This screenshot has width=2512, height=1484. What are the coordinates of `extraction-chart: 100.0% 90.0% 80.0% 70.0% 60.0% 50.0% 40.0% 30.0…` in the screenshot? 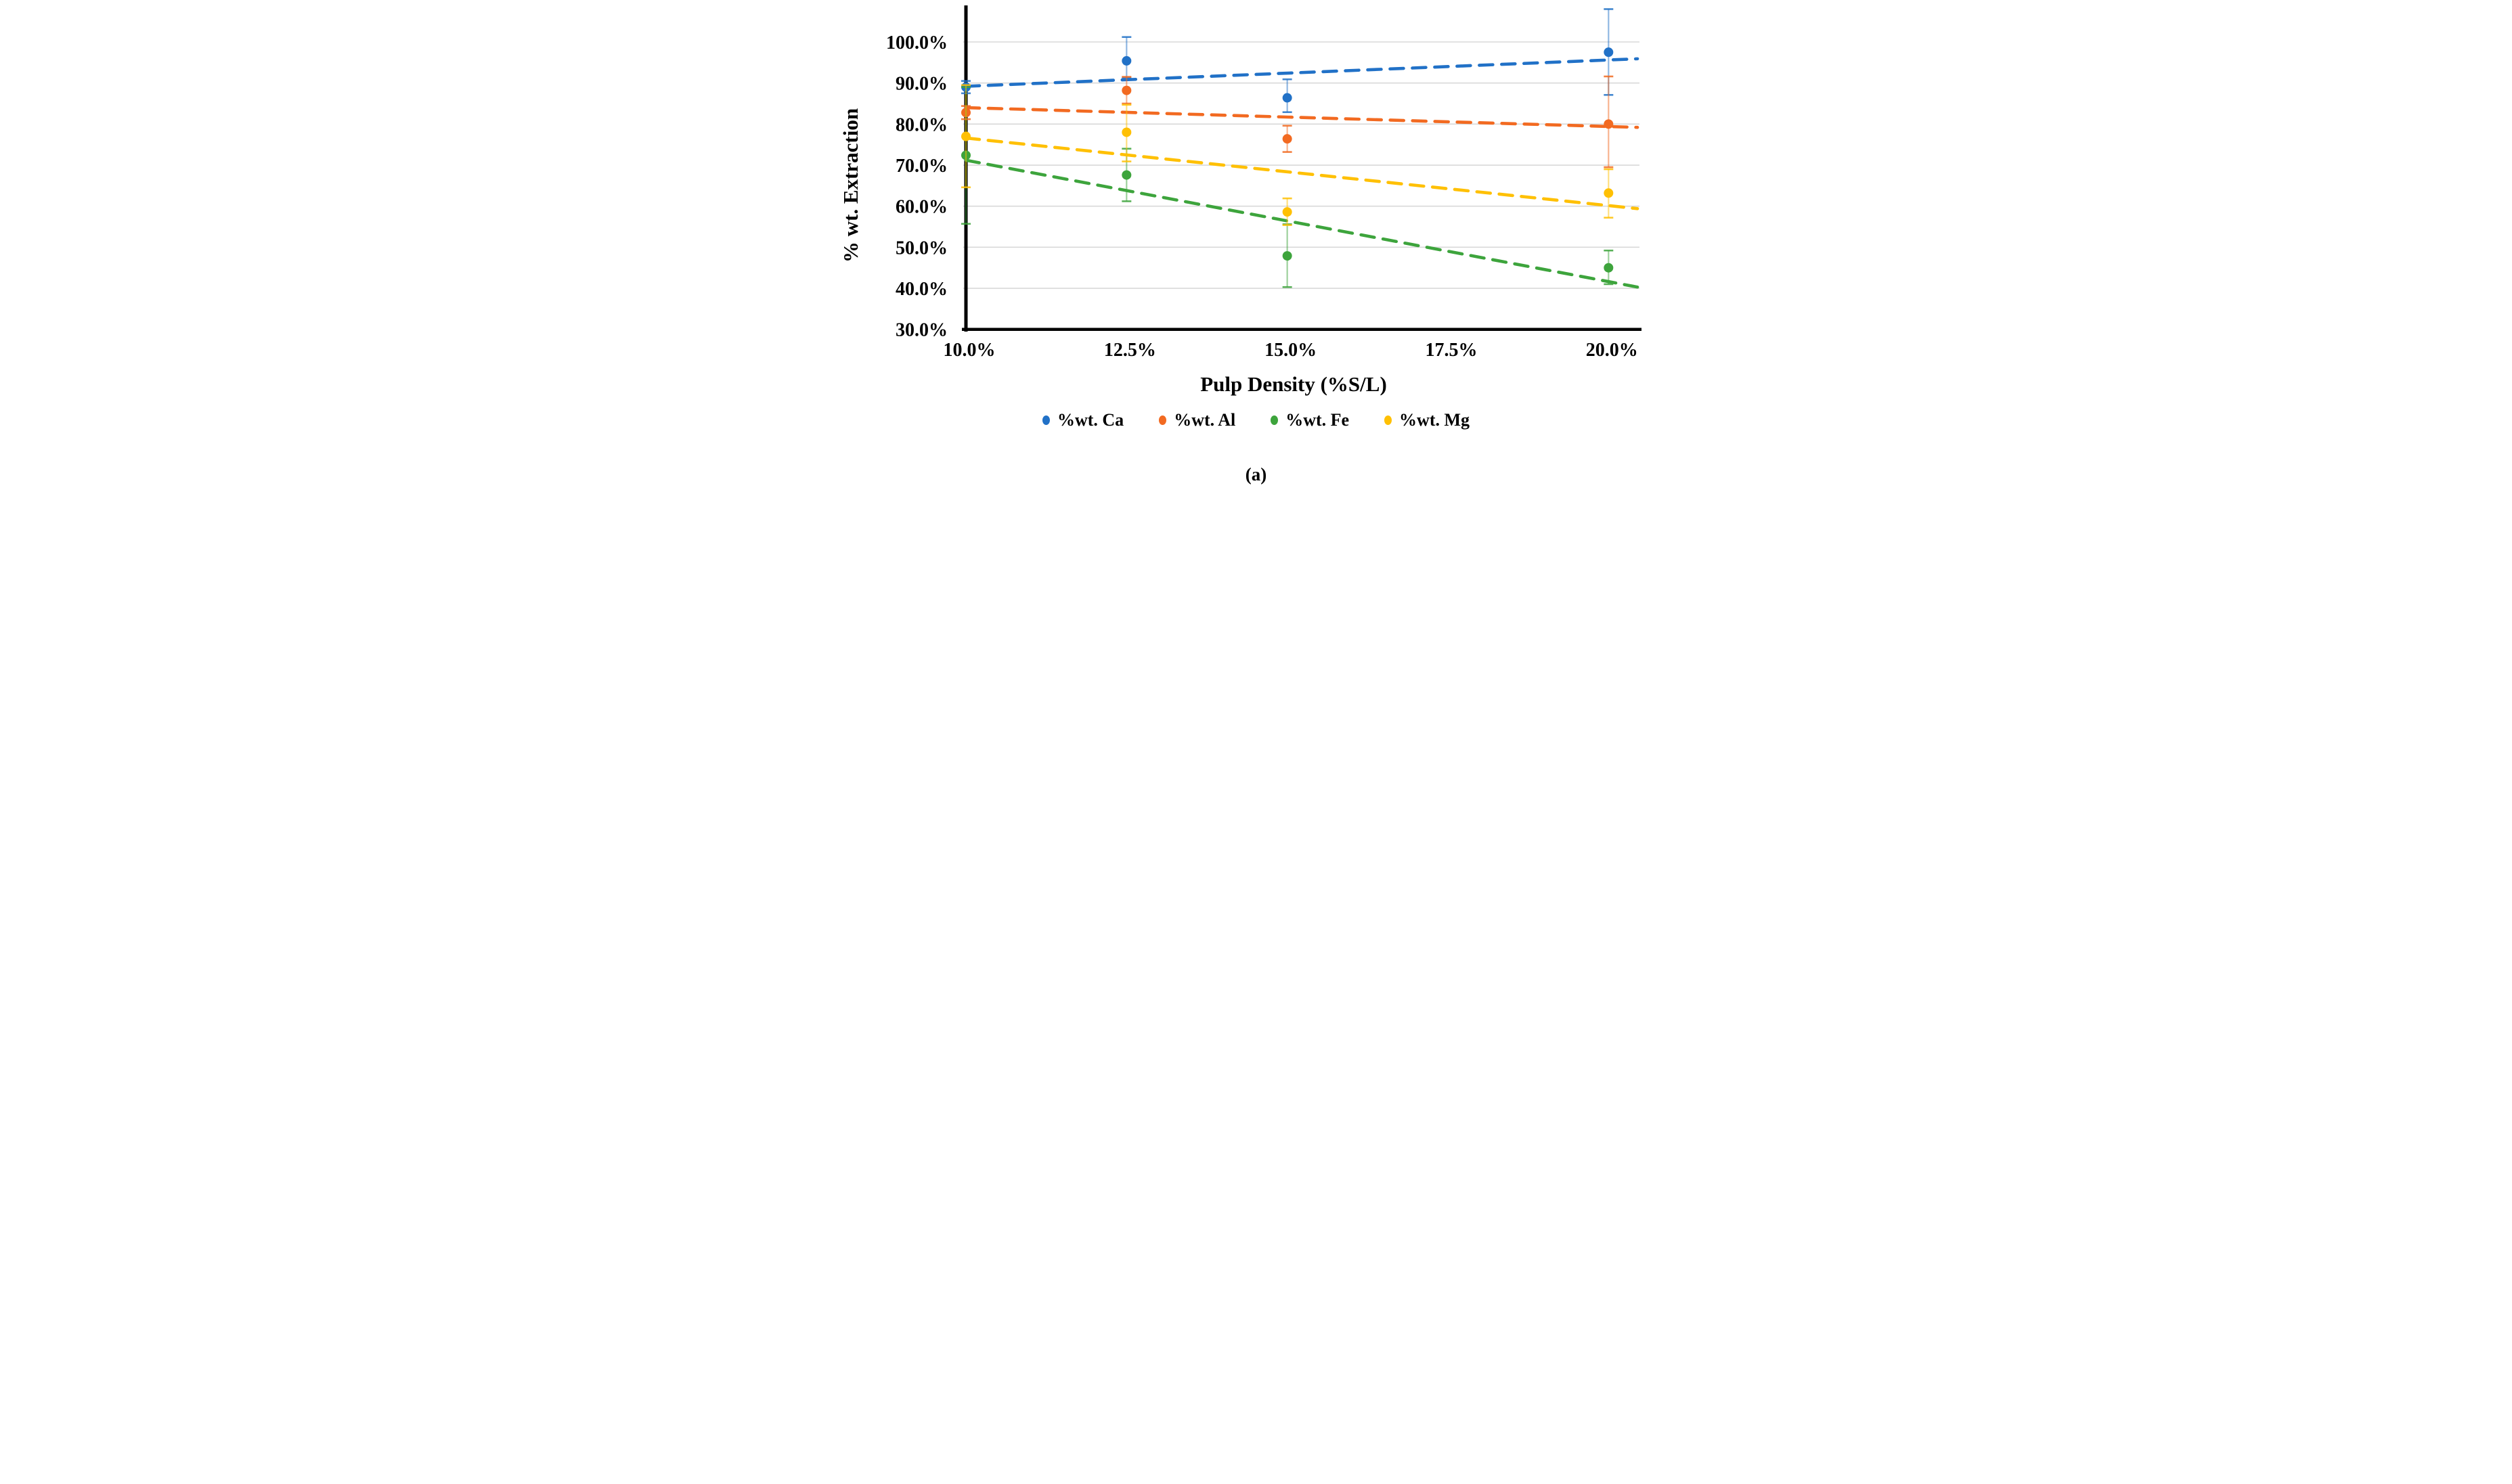 It's located at (1240, 201).